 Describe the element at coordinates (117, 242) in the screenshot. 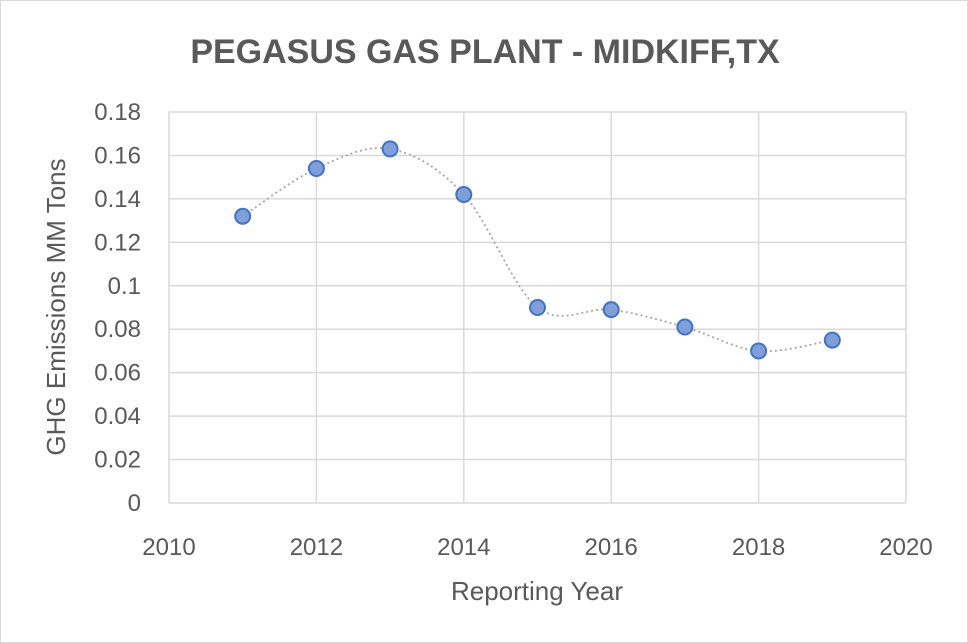

I see `y-tick-label: 0.12` at that location.